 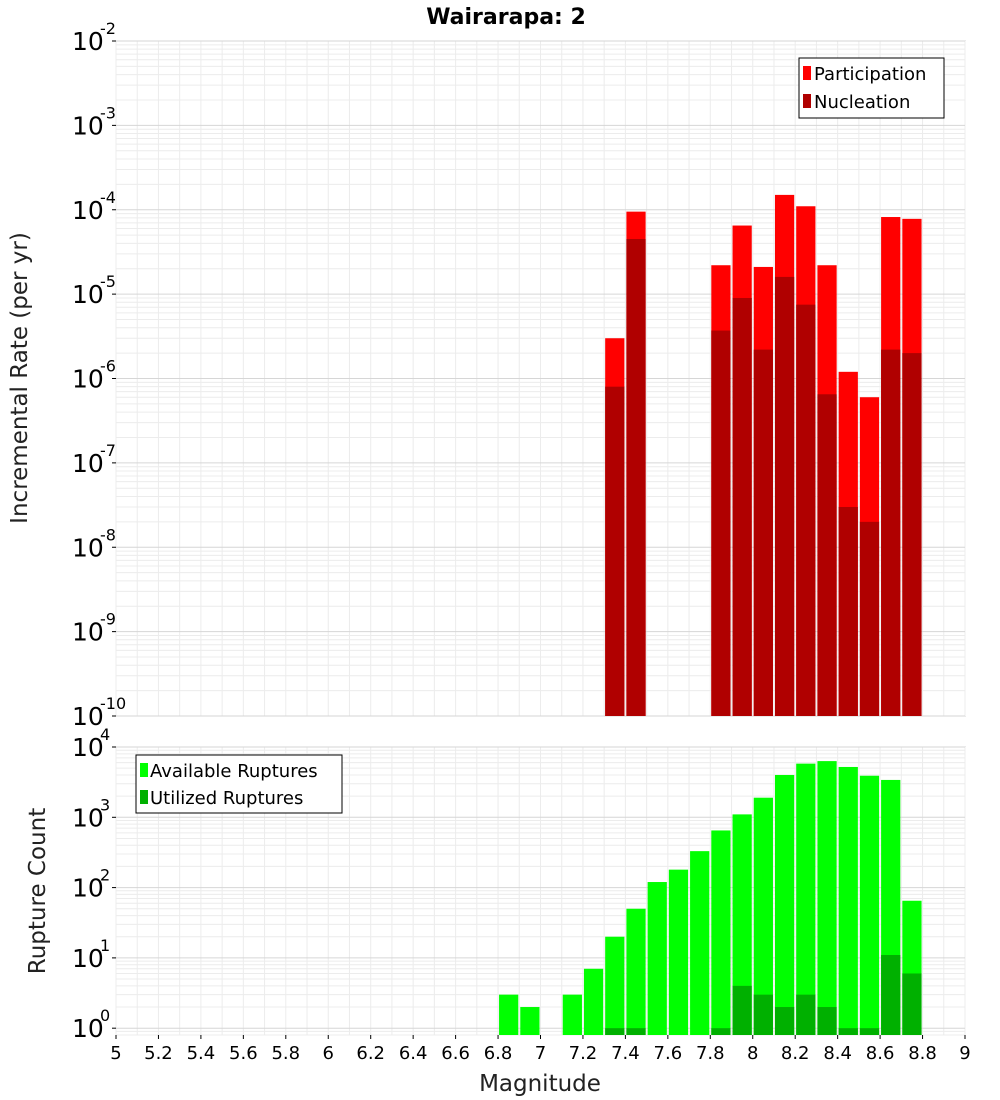 I want to click on top-legend-box, so click(x=871, y=88).